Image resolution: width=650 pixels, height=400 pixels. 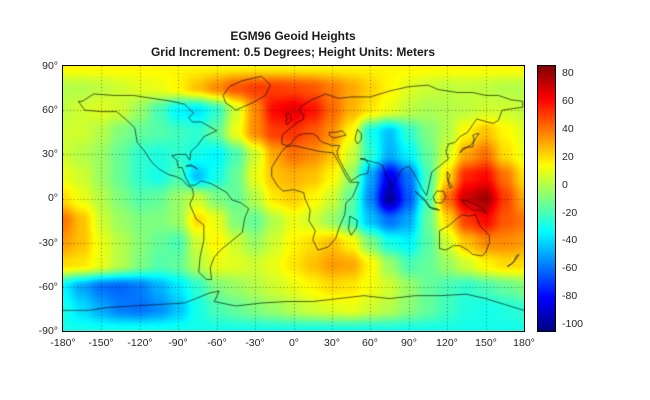 I want to click on y-tick-label: 0°, so click(x=52, y=198).